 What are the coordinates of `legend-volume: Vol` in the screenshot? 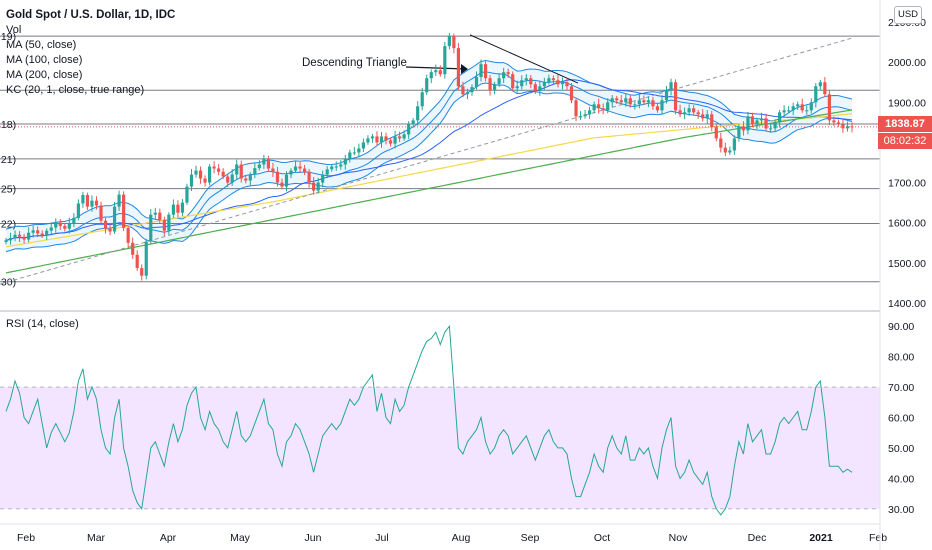 It's located at (14, 30).